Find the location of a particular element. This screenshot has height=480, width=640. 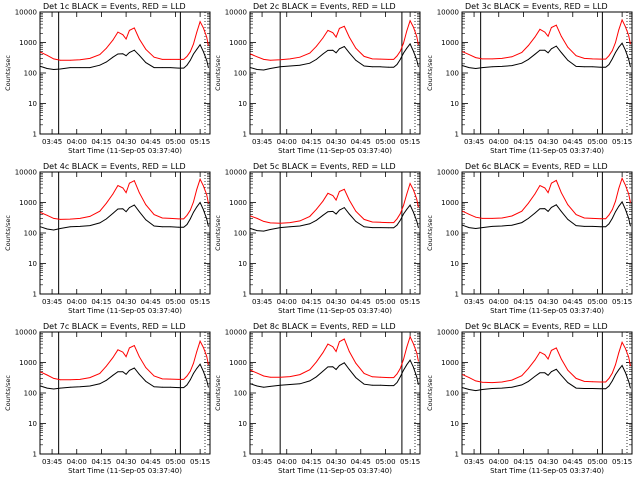

panel-title: Det 7c BLACK = Events, RED = LLD is located at coordinates (114, 326).